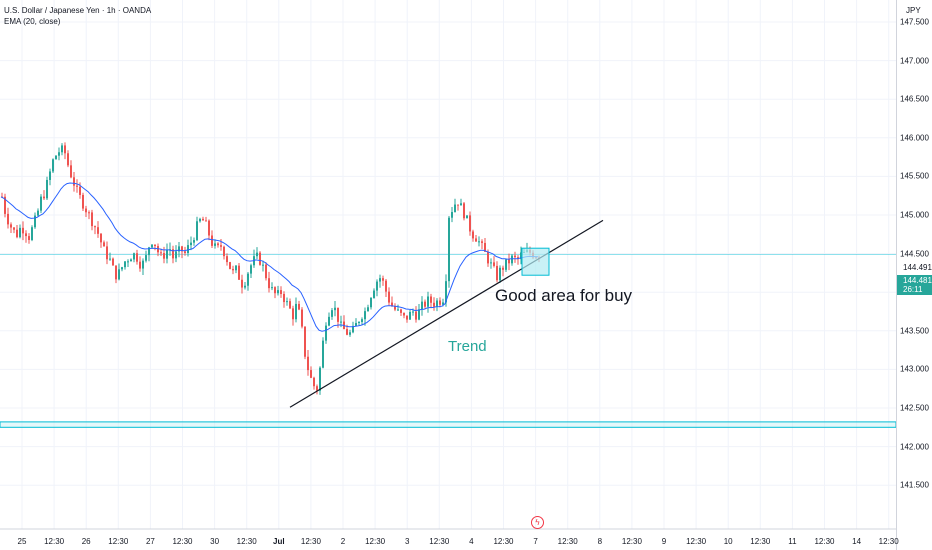  Describe the element at coordinates (600, 541) in the screenshot. I see `x-tick-label: 8` at that location.